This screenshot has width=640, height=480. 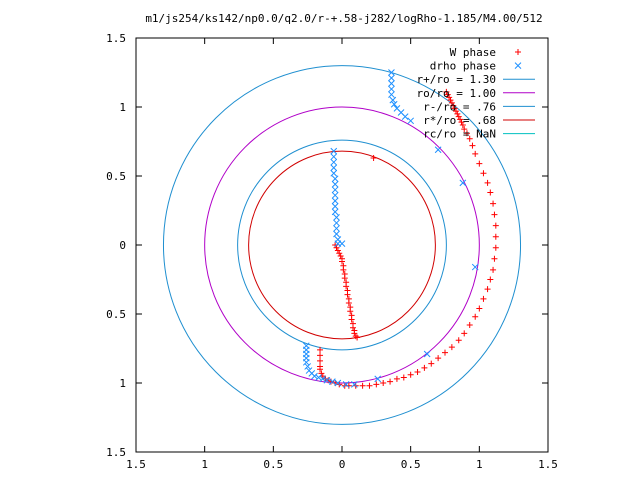 I want to click on y-tick-label: 0.5, so click(x=116, y=314).